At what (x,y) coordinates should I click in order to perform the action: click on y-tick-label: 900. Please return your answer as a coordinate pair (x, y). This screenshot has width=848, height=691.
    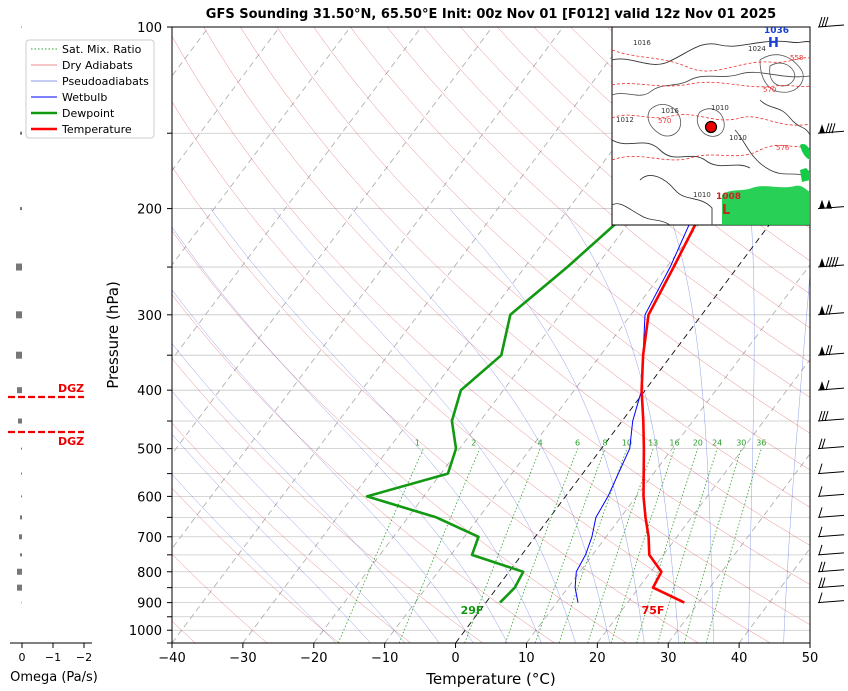
    Looking at the image, I should click on (149, 604).